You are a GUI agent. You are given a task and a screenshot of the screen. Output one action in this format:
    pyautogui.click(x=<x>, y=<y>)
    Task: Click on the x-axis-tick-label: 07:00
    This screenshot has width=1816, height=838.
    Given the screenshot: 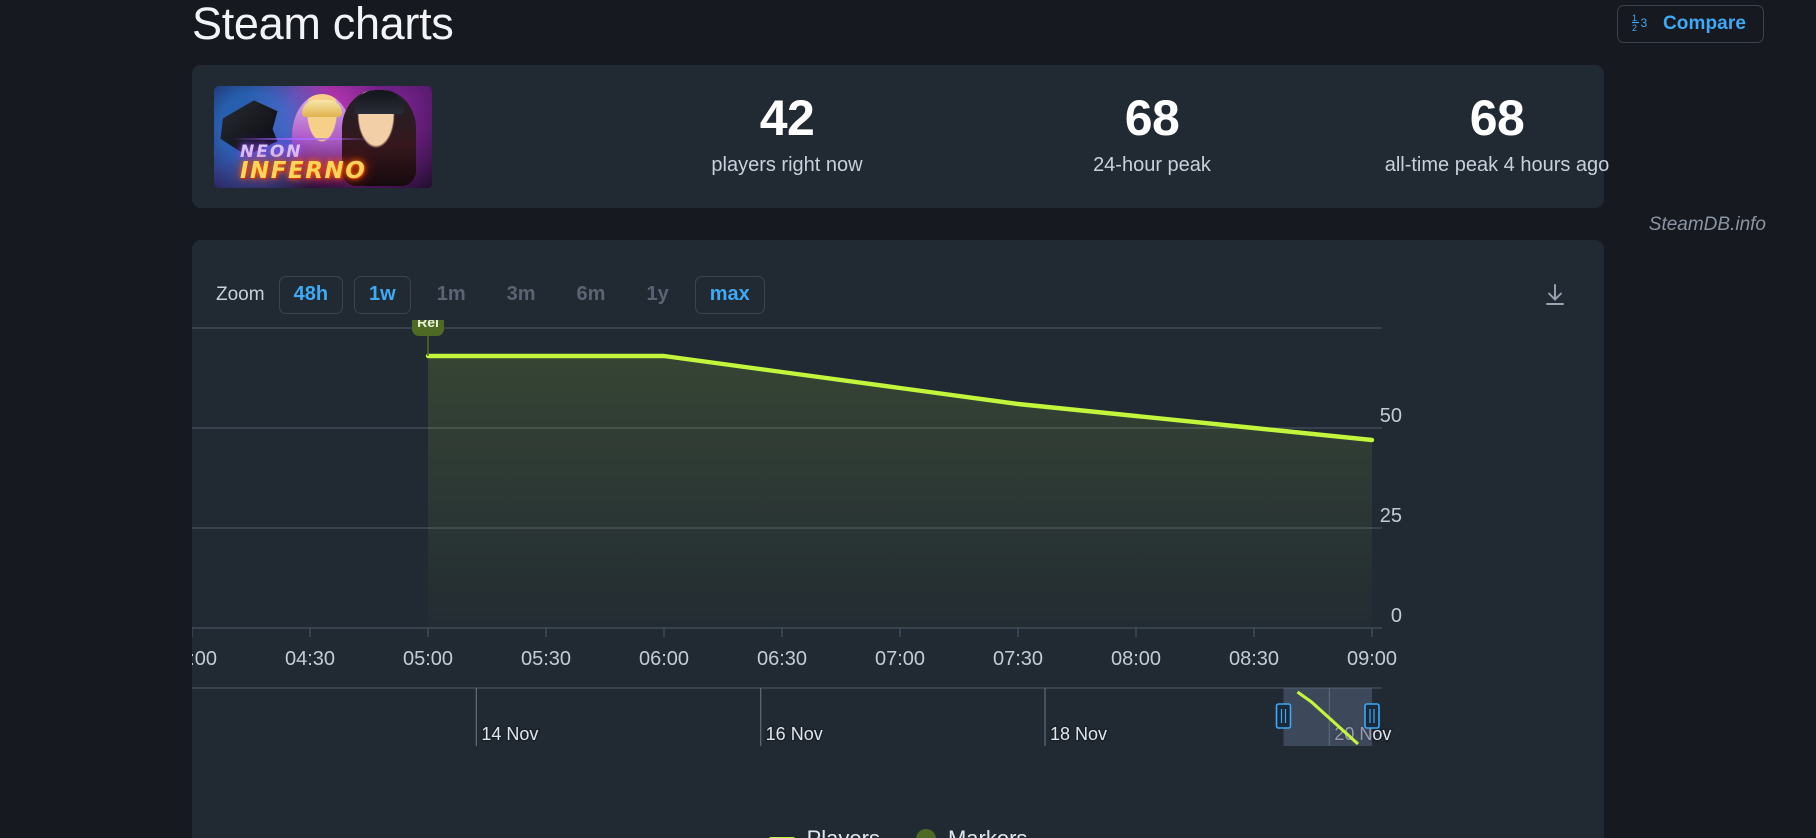 What is the action you would take?
    pyautogui.click(x=900, y=659)
    